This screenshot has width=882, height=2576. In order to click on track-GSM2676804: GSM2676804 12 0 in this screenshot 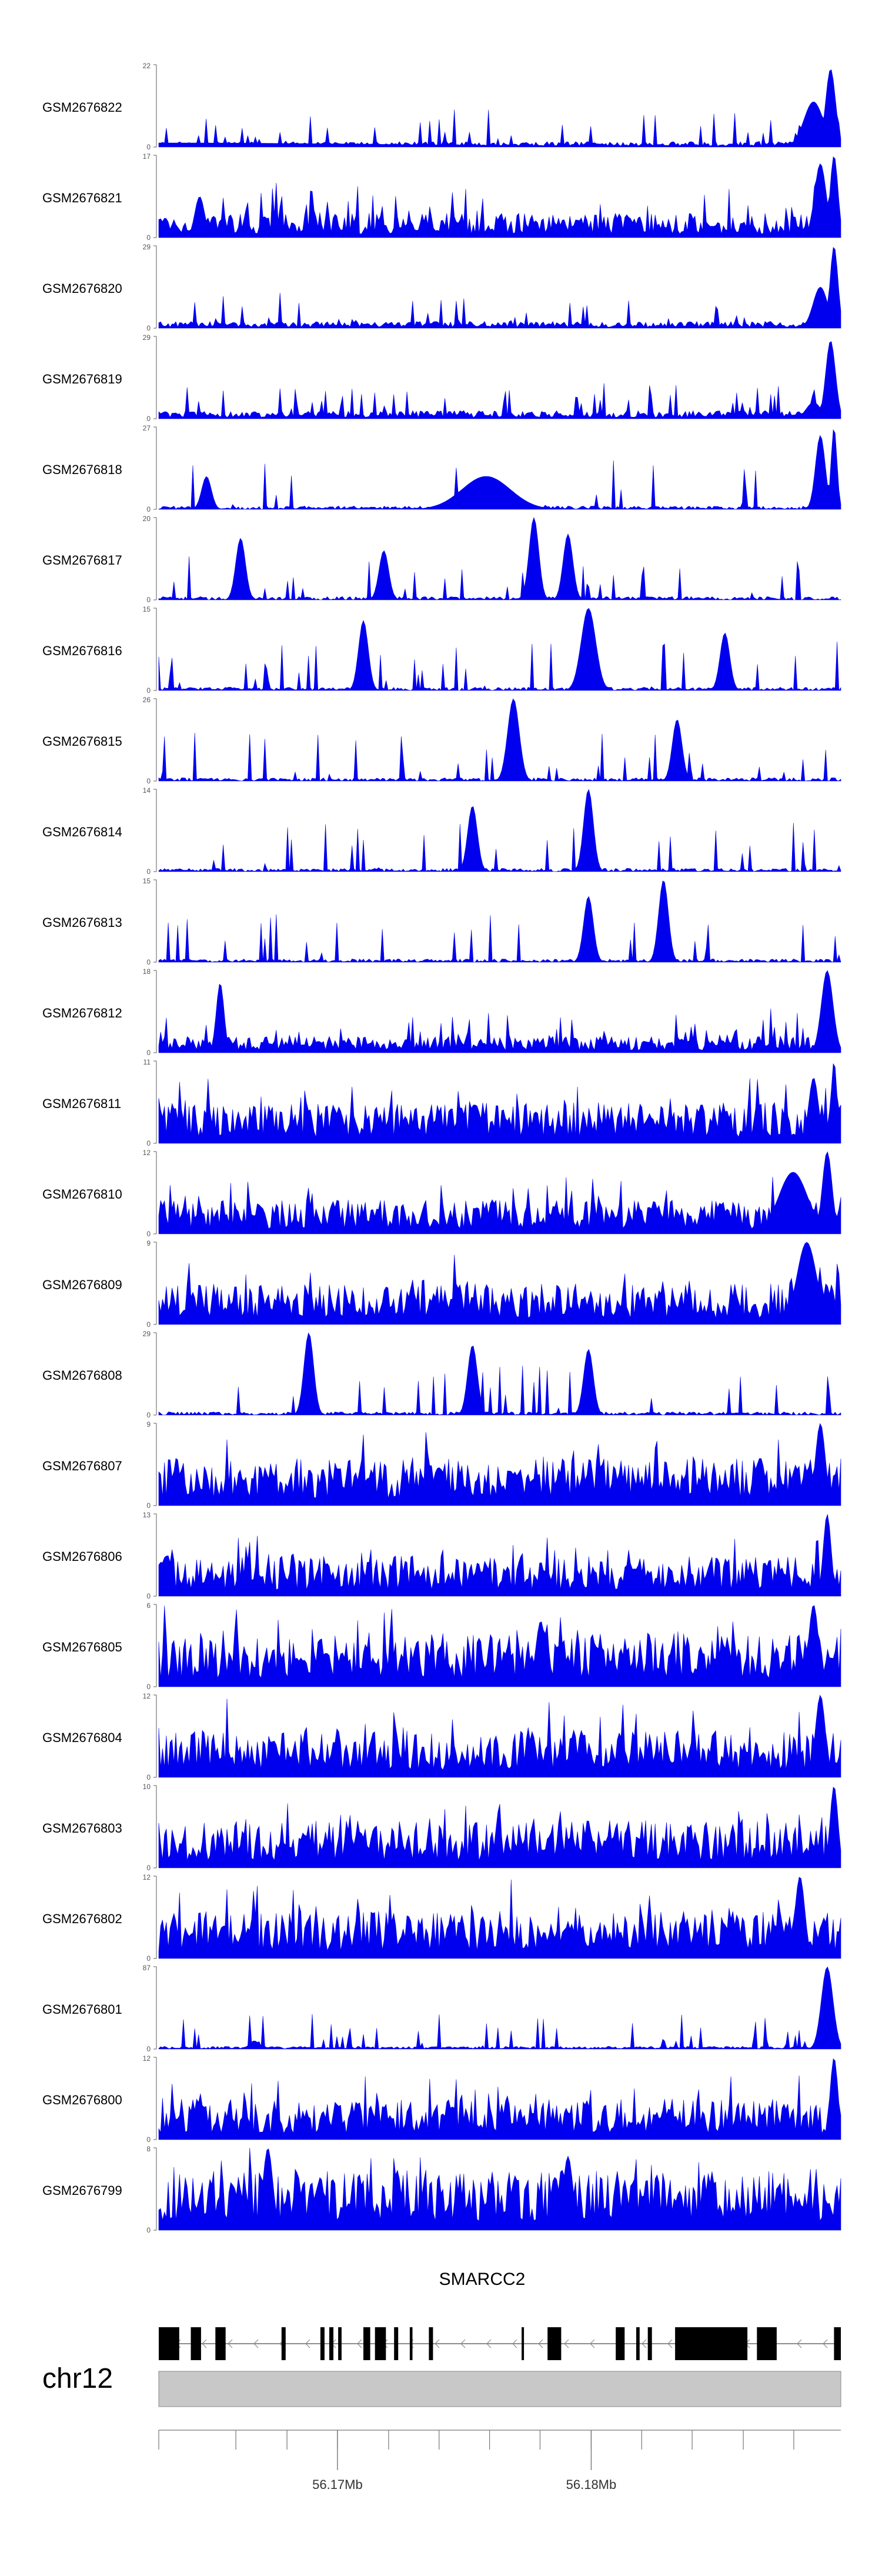, I will do `click(441, 1736)`.